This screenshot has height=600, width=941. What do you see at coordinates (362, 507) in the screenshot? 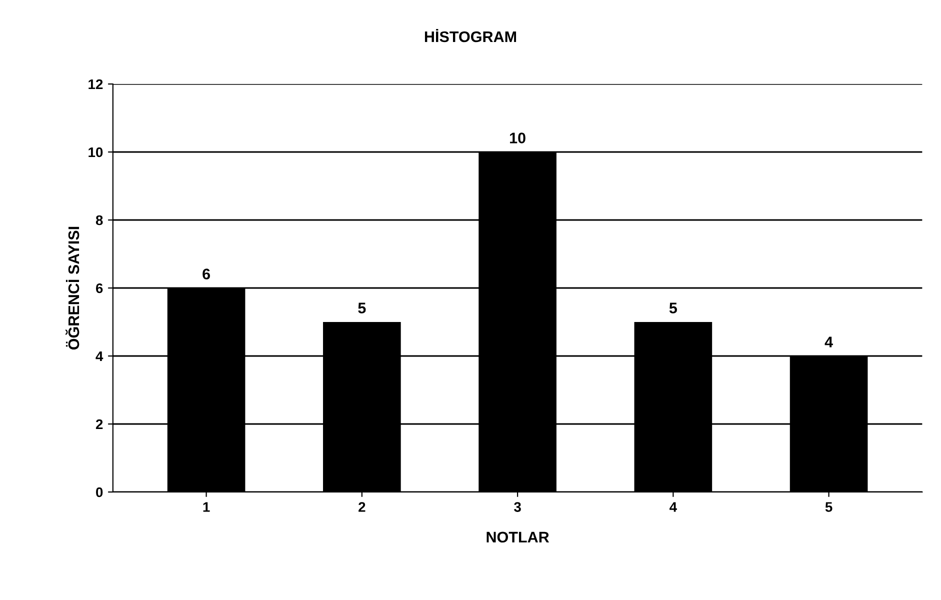
I see `x-tick-label: 2` at bounding box center [362, 507].